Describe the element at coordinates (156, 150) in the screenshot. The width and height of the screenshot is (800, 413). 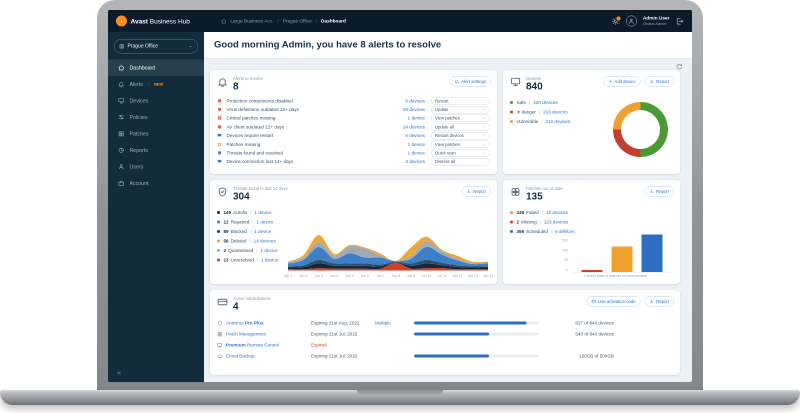
I see `sidebar-item-reports: Reports` at that location.